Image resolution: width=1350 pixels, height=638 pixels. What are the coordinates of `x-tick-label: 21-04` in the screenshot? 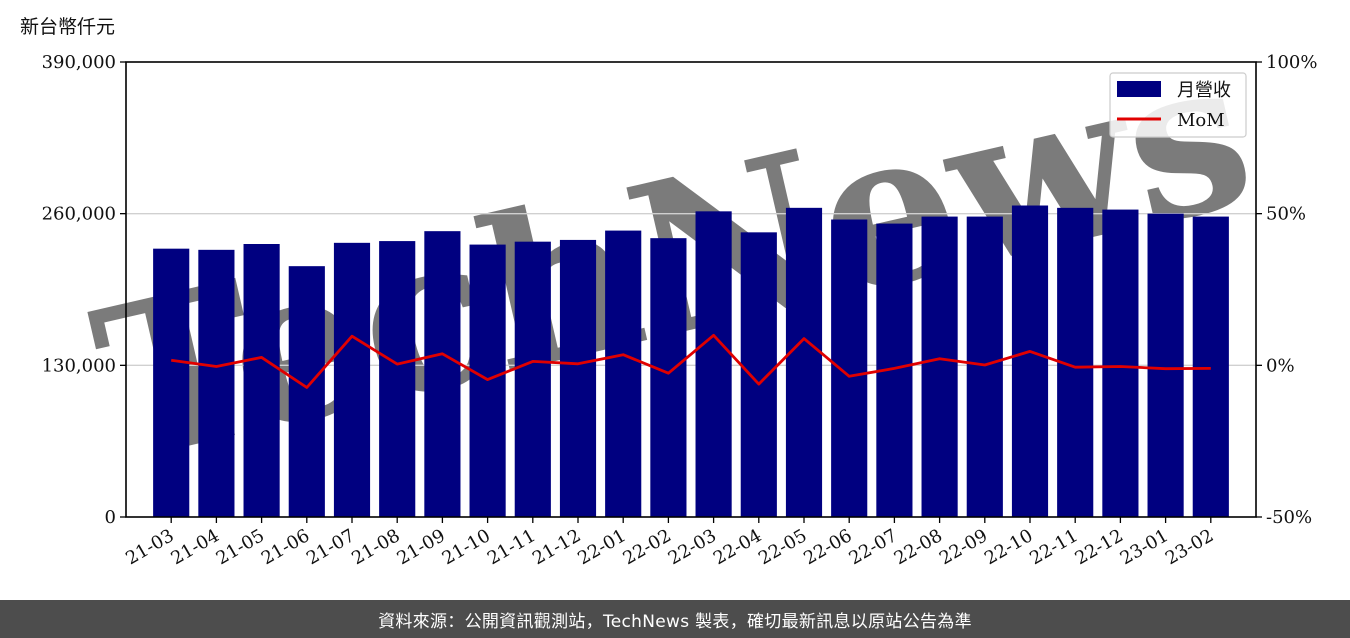 It's located at (194, 547).